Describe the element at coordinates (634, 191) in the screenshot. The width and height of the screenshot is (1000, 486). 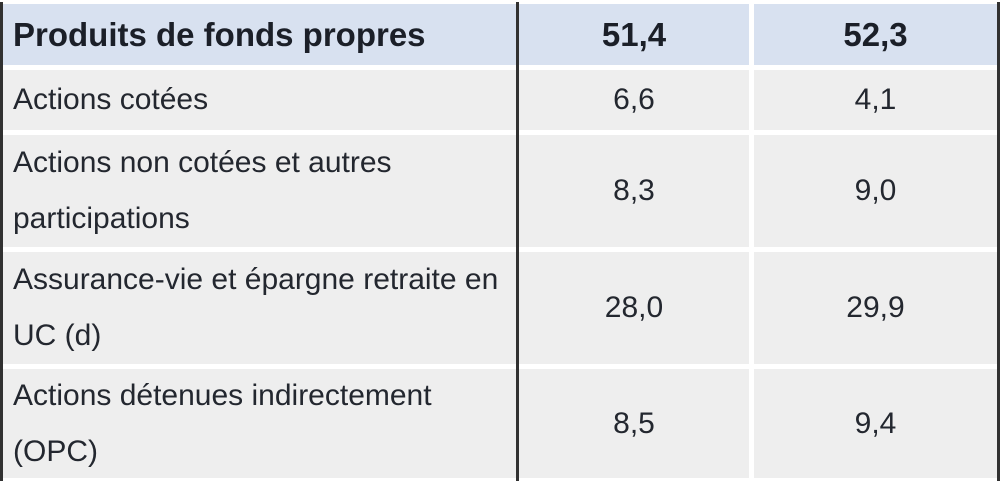
I see `row-value-cell-1: 8,3` at that location.